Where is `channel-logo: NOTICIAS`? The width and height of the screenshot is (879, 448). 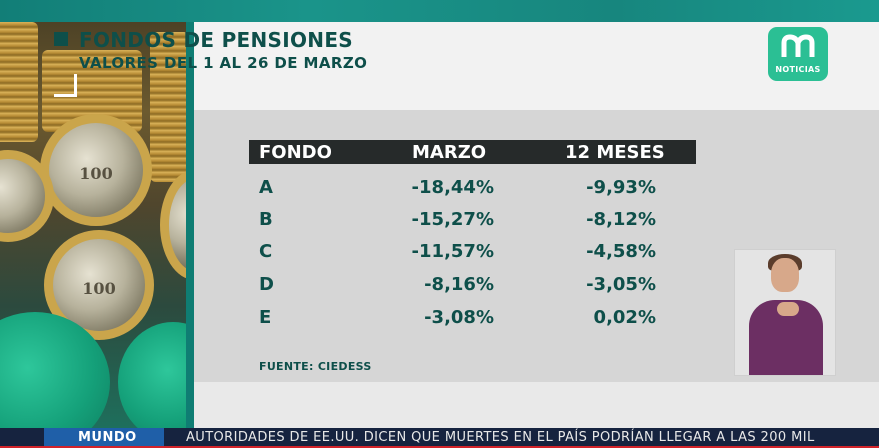
channel-logo: NOTICIAS is located at coordinates (798, 54).